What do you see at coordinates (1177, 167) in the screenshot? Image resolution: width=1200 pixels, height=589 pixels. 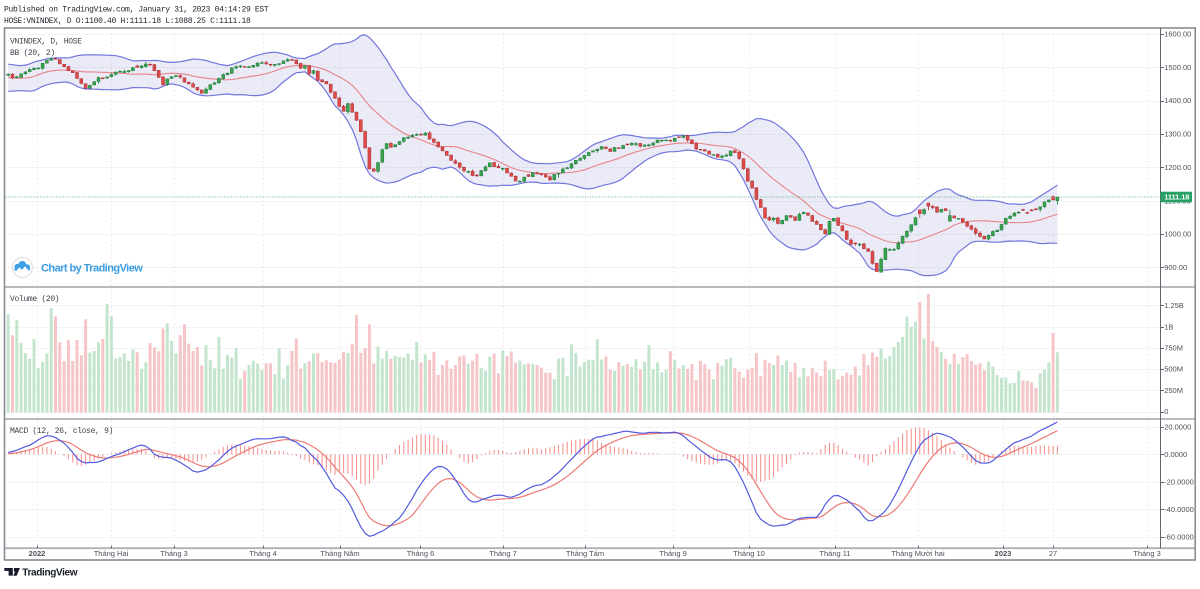 I see `svg-text: 1200.00` at bounding box center [1177, 167].